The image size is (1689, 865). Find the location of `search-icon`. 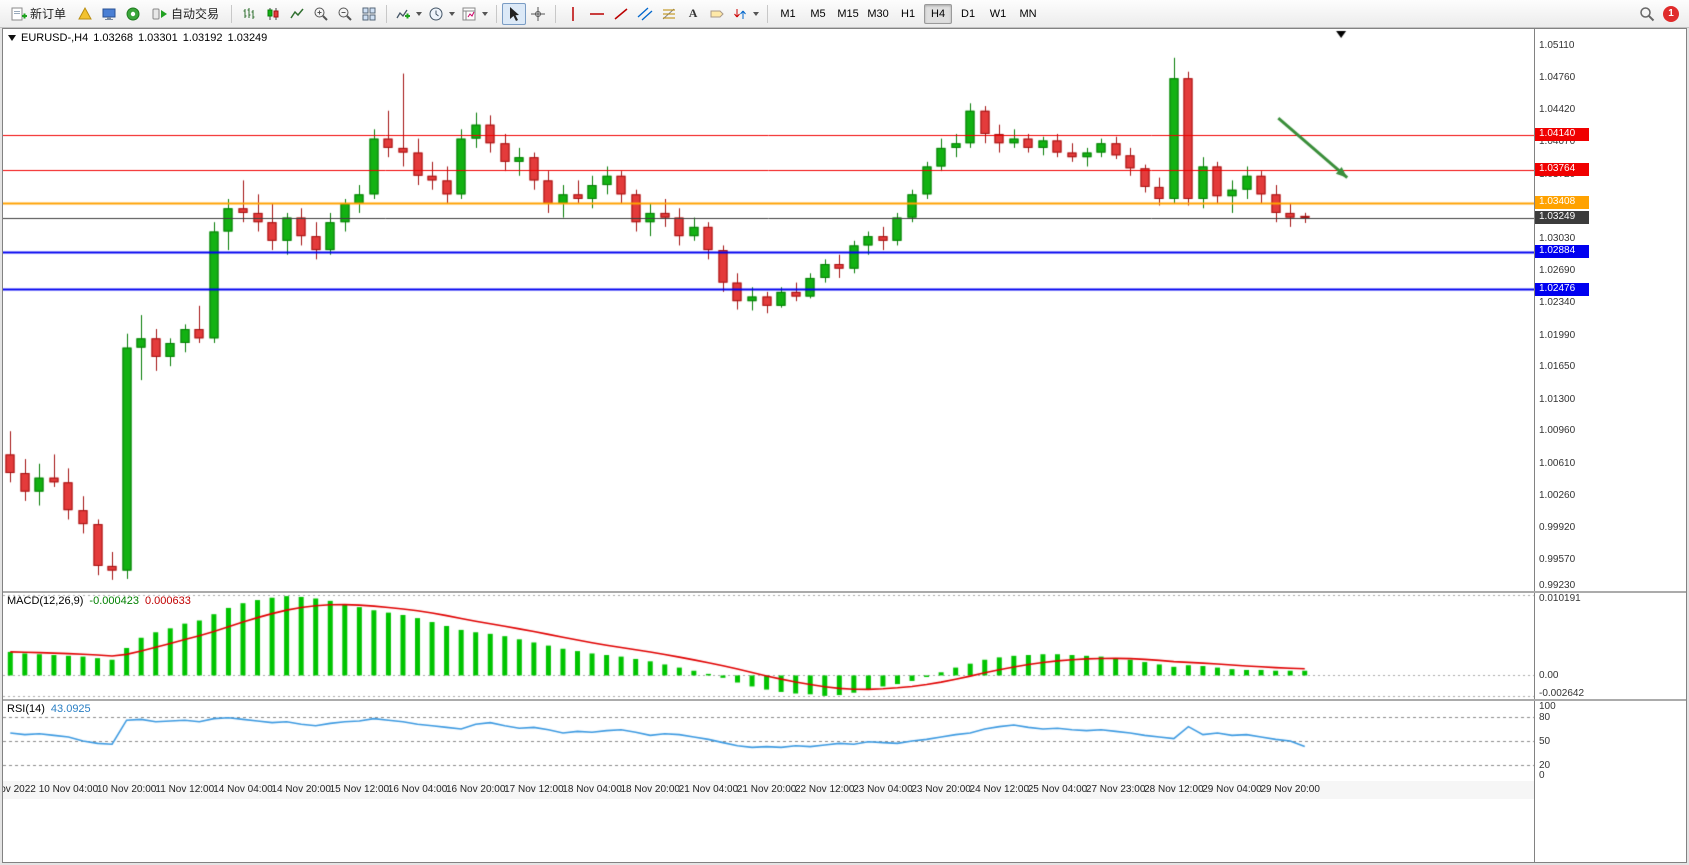

search-icon is located at coordinates (1647, 13).